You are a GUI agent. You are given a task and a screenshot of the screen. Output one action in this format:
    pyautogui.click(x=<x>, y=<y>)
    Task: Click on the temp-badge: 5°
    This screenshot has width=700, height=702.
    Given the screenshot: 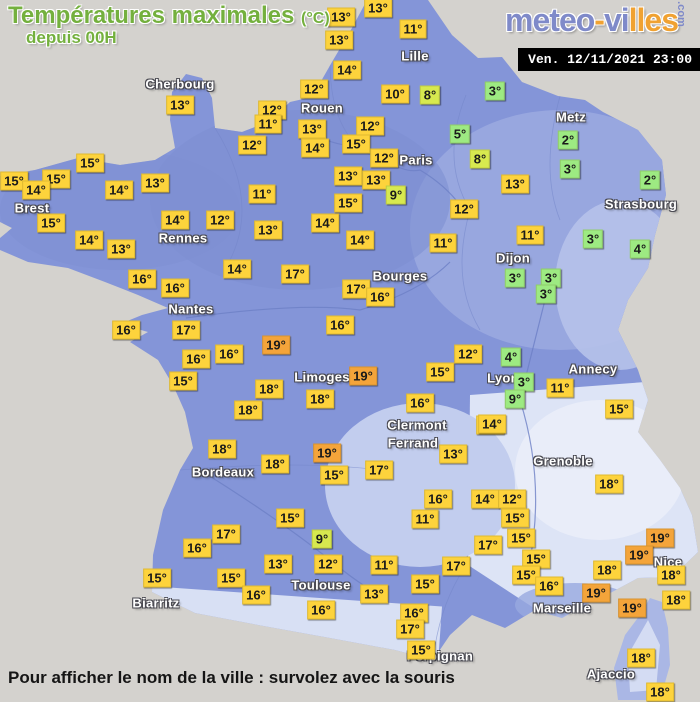 What is the action you would take?
    pyautogui.click(x=460, y=134)
    